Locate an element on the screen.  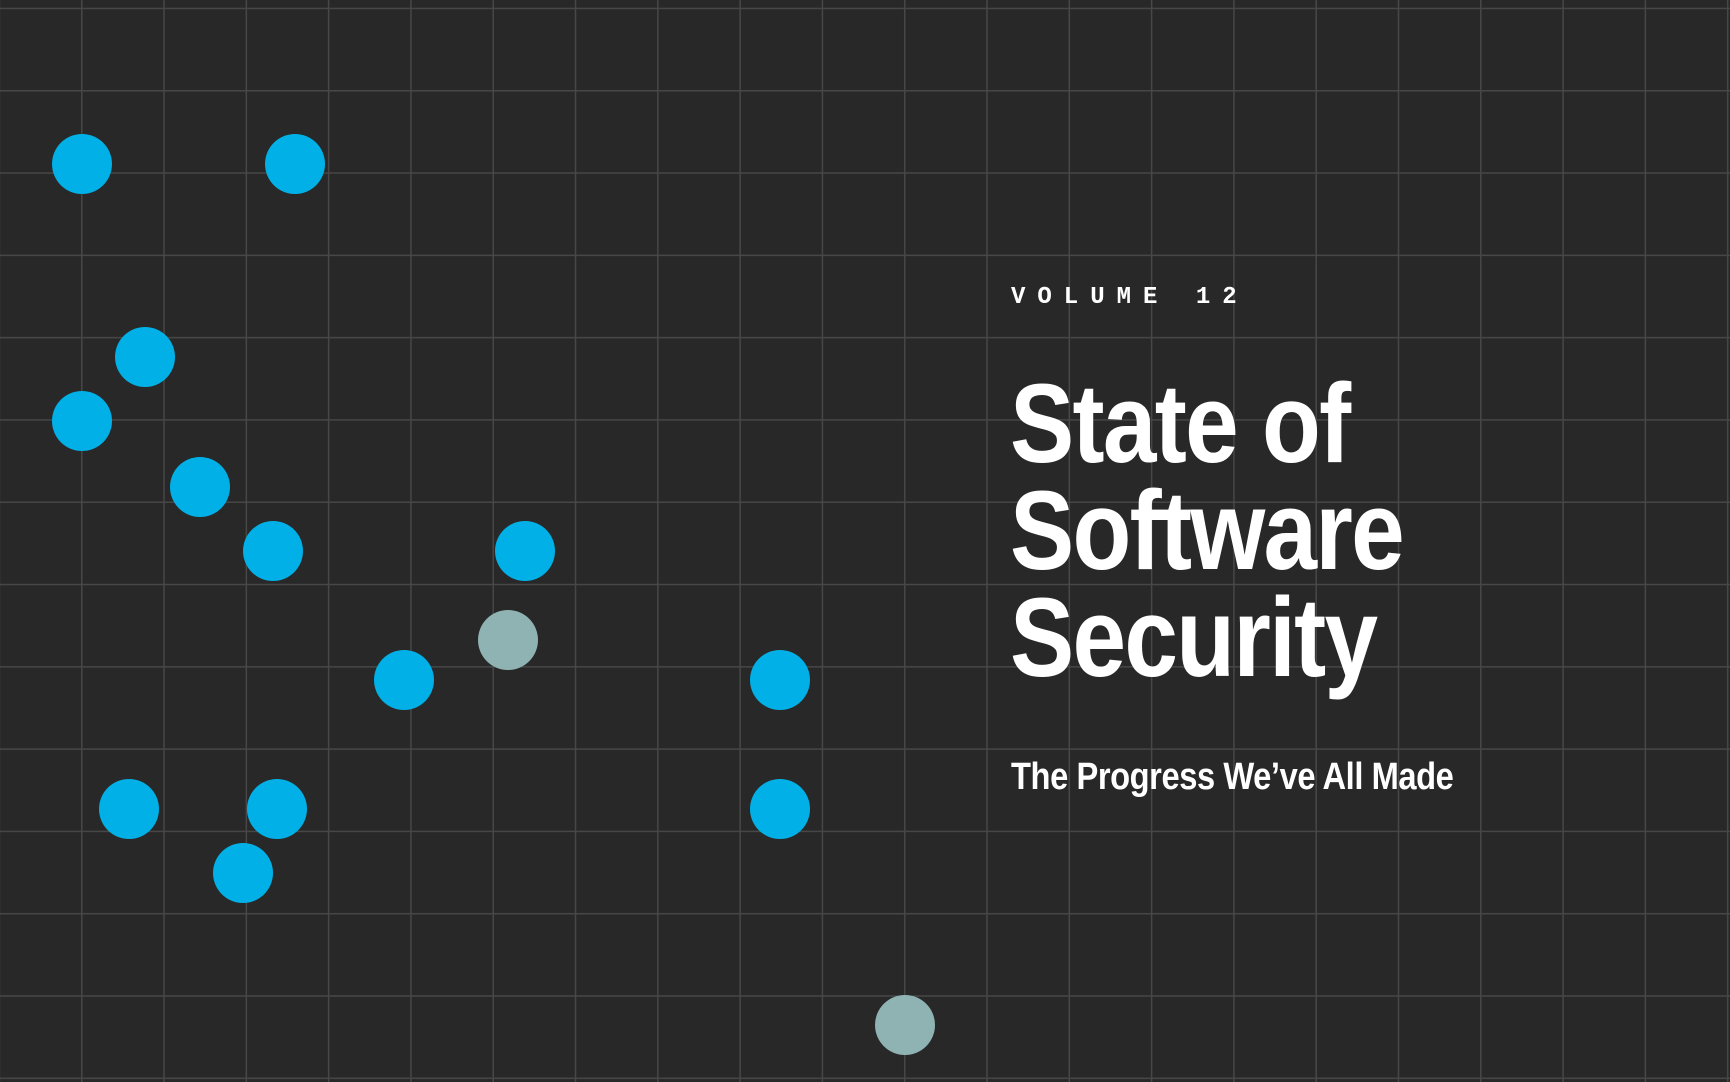
volume-label: VOLUME 12 is located at coordinates (1130, 297).